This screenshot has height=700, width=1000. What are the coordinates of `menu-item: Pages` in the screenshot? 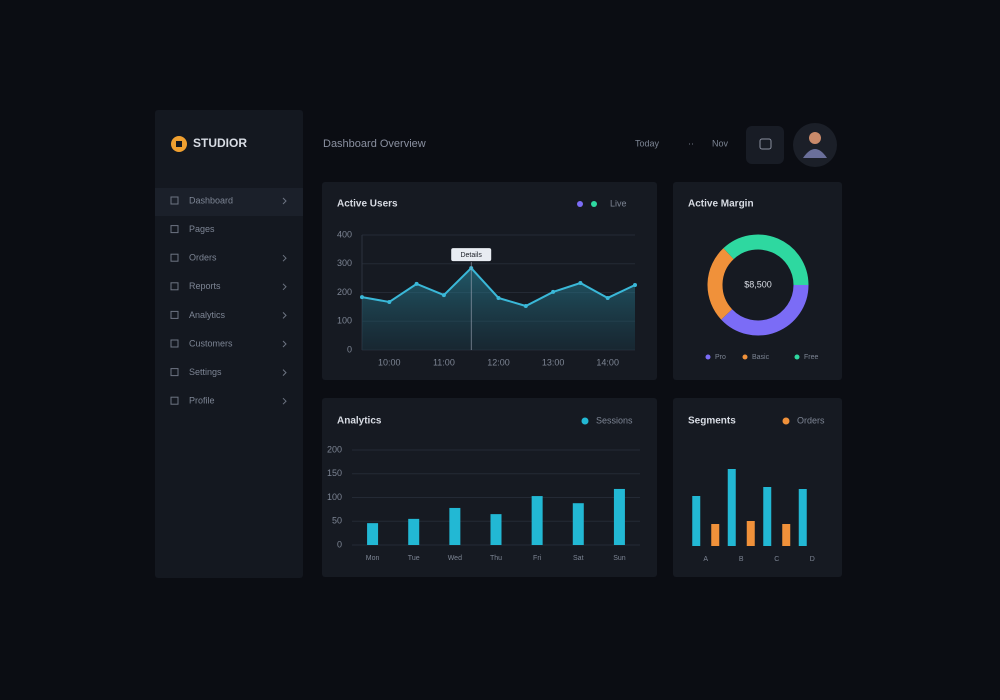 It's located at (202, 229).